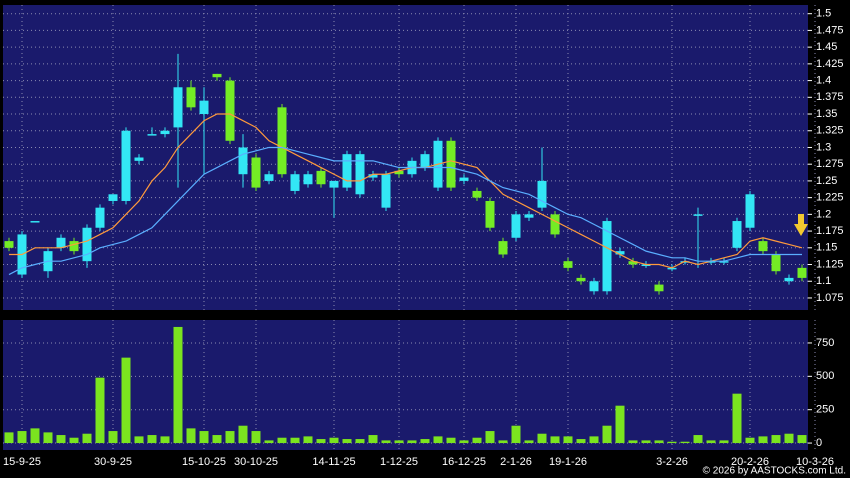  Describe the element at coordinates (830, 131) in the screenshot. I see `y-tick-label: 1.325` at that location.